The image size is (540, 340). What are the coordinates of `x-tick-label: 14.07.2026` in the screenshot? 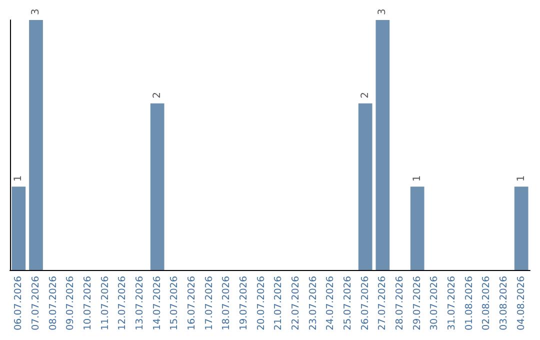 It's located at (157, 303).